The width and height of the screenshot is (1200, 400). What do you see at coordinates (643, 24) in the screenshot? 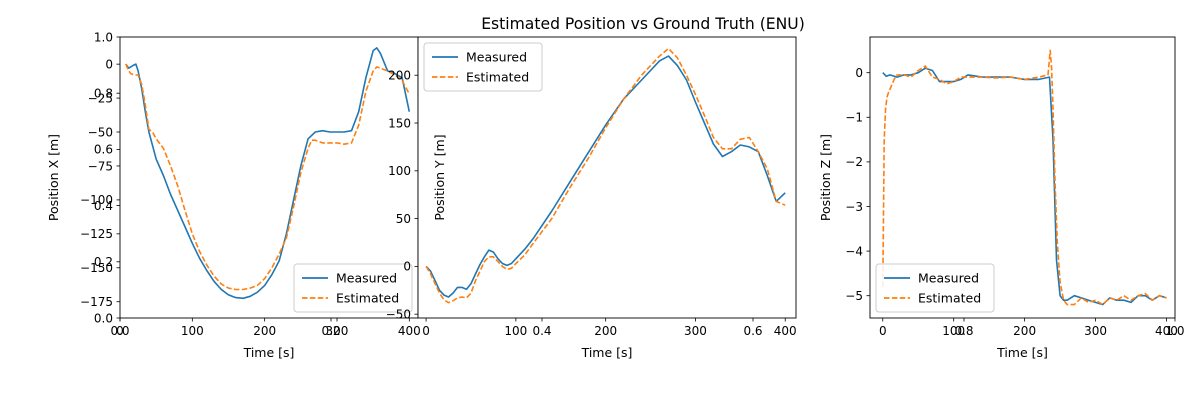
I see `figure-title: Estimated Position vs Ground Truth (ENU)` at bounding box center [643, 24].